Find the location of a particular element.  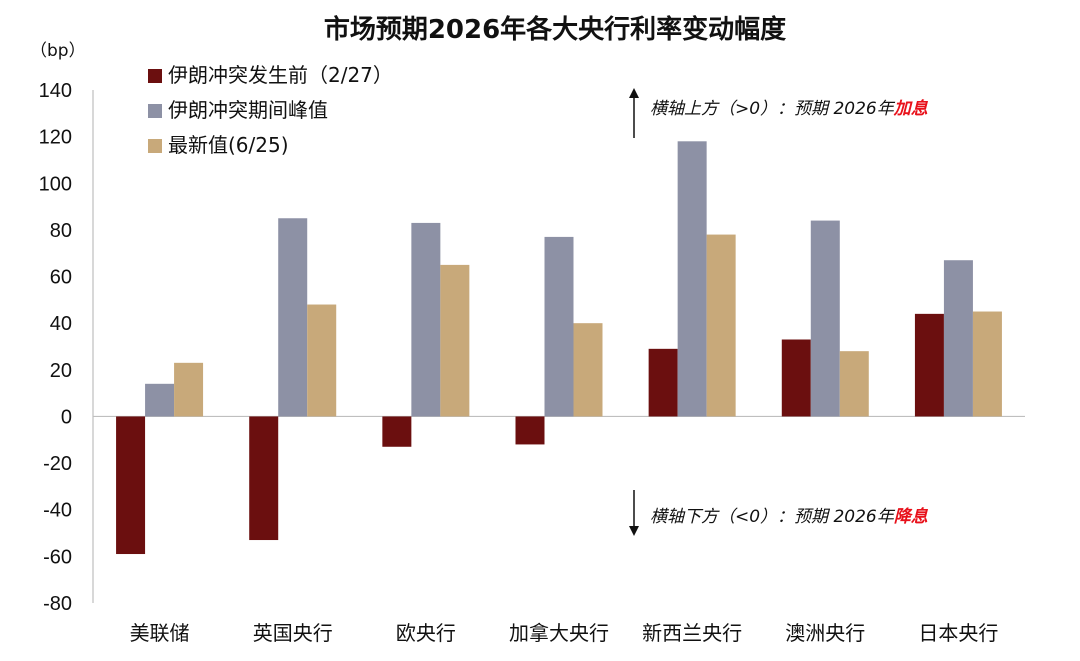

y-tick-label: 20 is located at coordinates (61, 371).